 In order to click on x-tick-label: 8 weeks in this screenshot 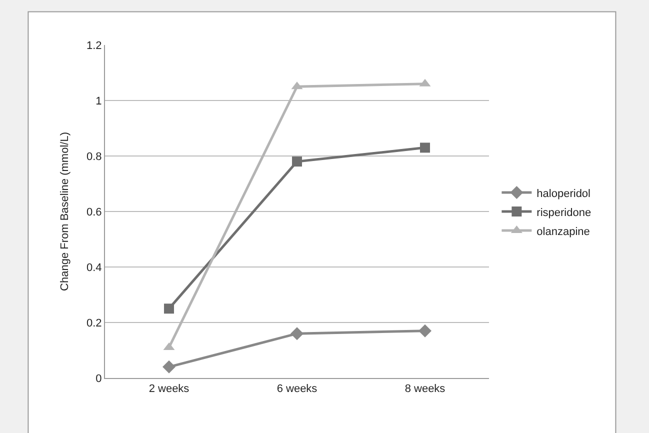, I will do `click(425, 389)`.